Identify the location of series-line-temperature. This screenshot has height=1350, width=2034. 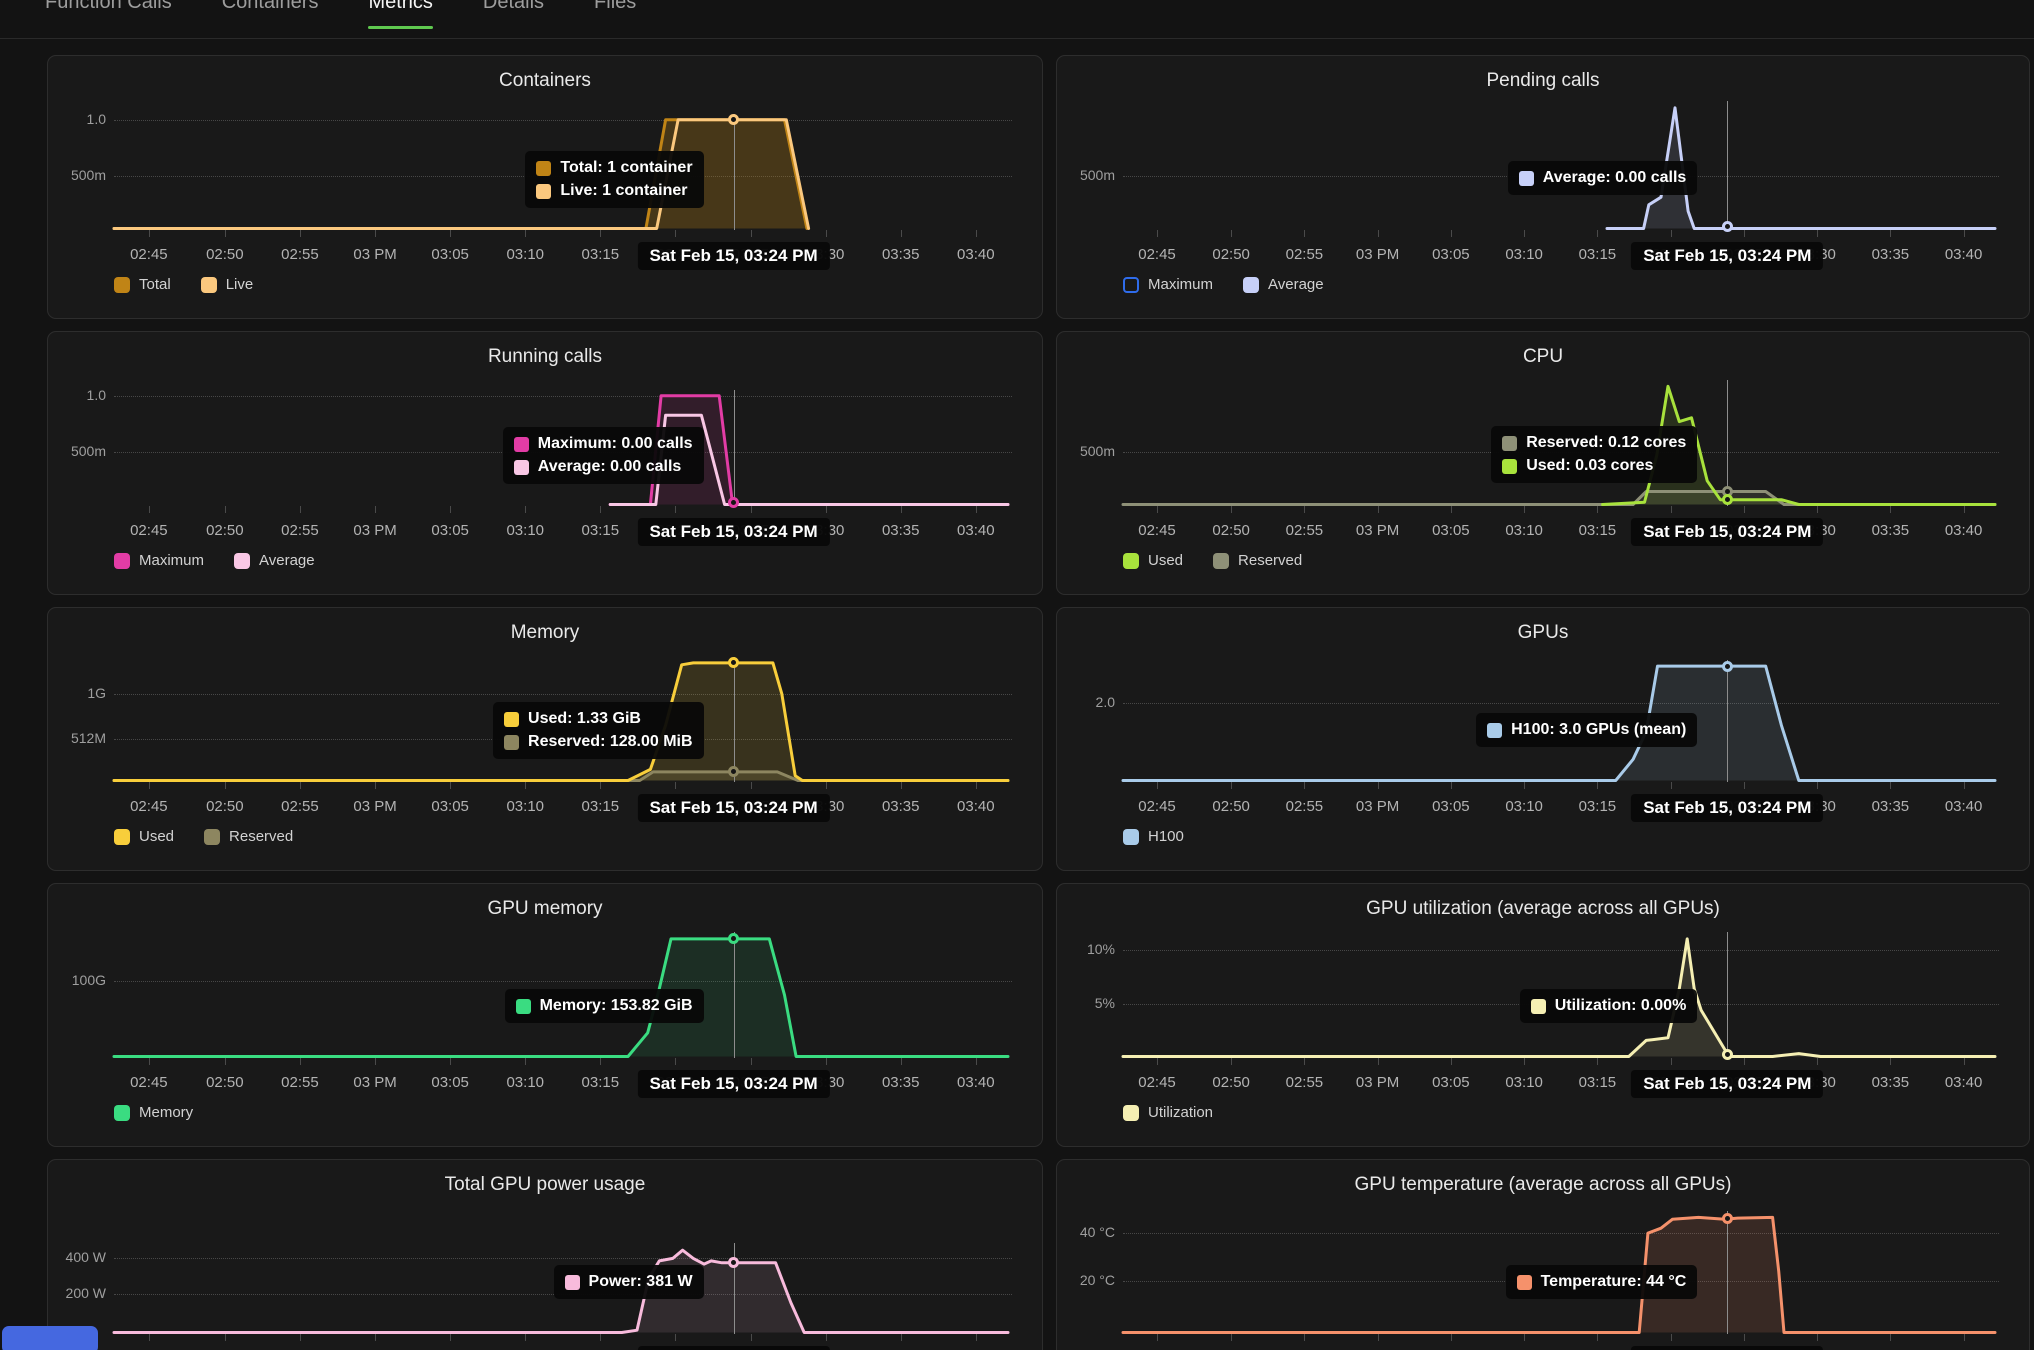
(1559, 1274).